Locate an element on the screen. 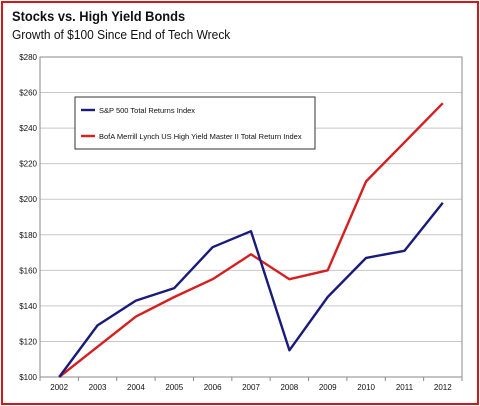 The height and width of the screenshot is (406, 480). x-tick-label: 2008 is located at coordinates (289, 387).